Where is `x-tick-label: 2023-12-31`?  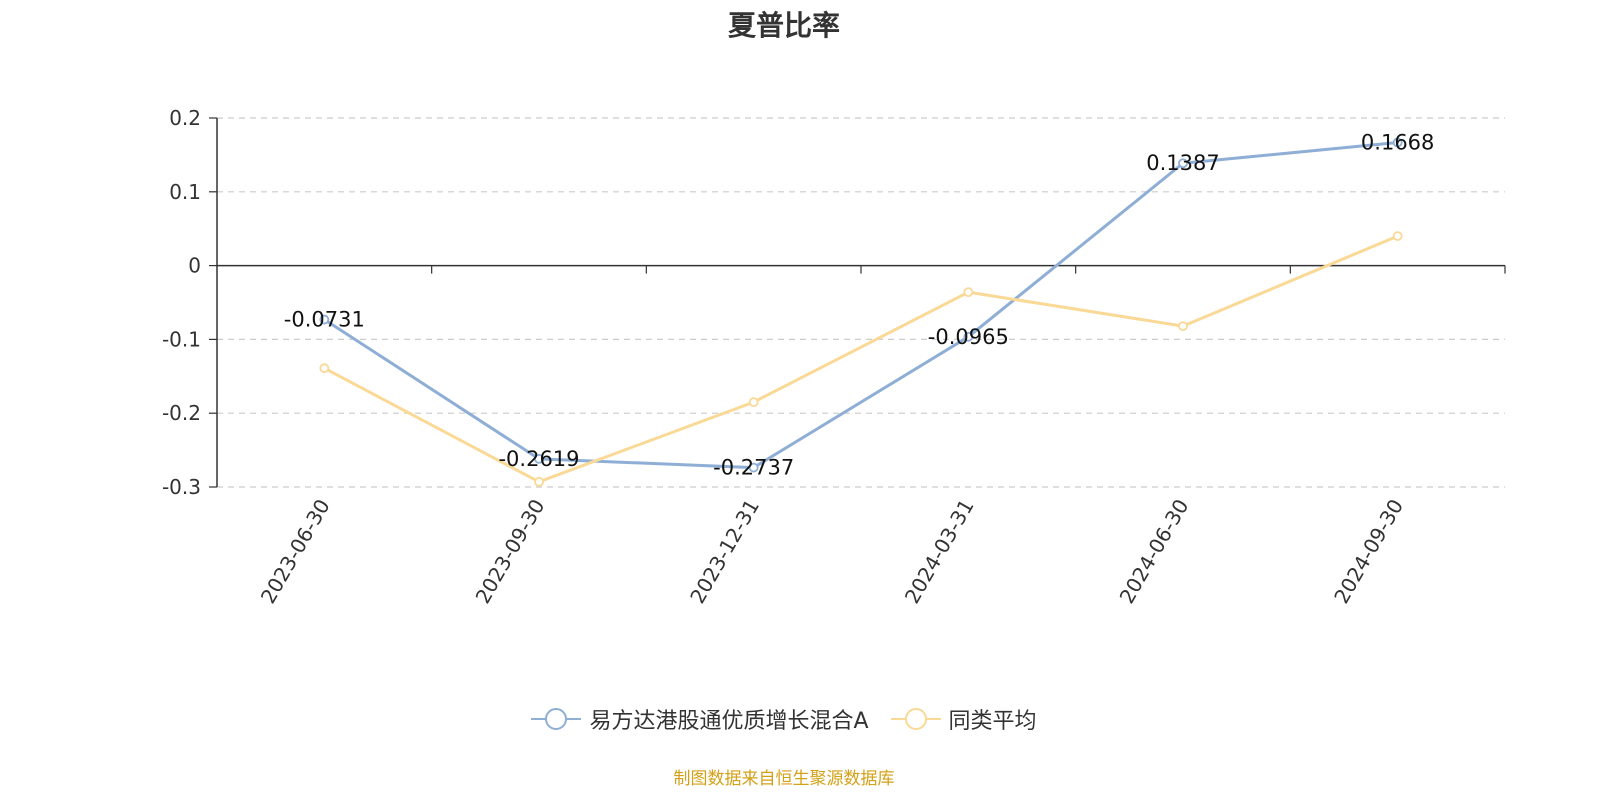 x-tick-label: 2023-12-31 is located at coordinates (724, 551).